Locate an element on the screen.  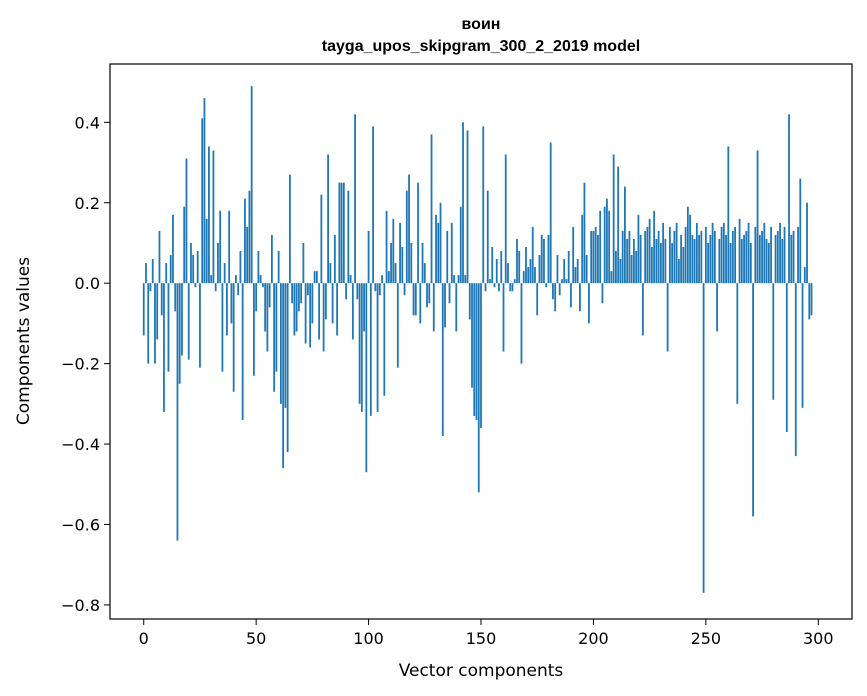
y-tick-label: −0.4 is located at coordinates (80, 444).